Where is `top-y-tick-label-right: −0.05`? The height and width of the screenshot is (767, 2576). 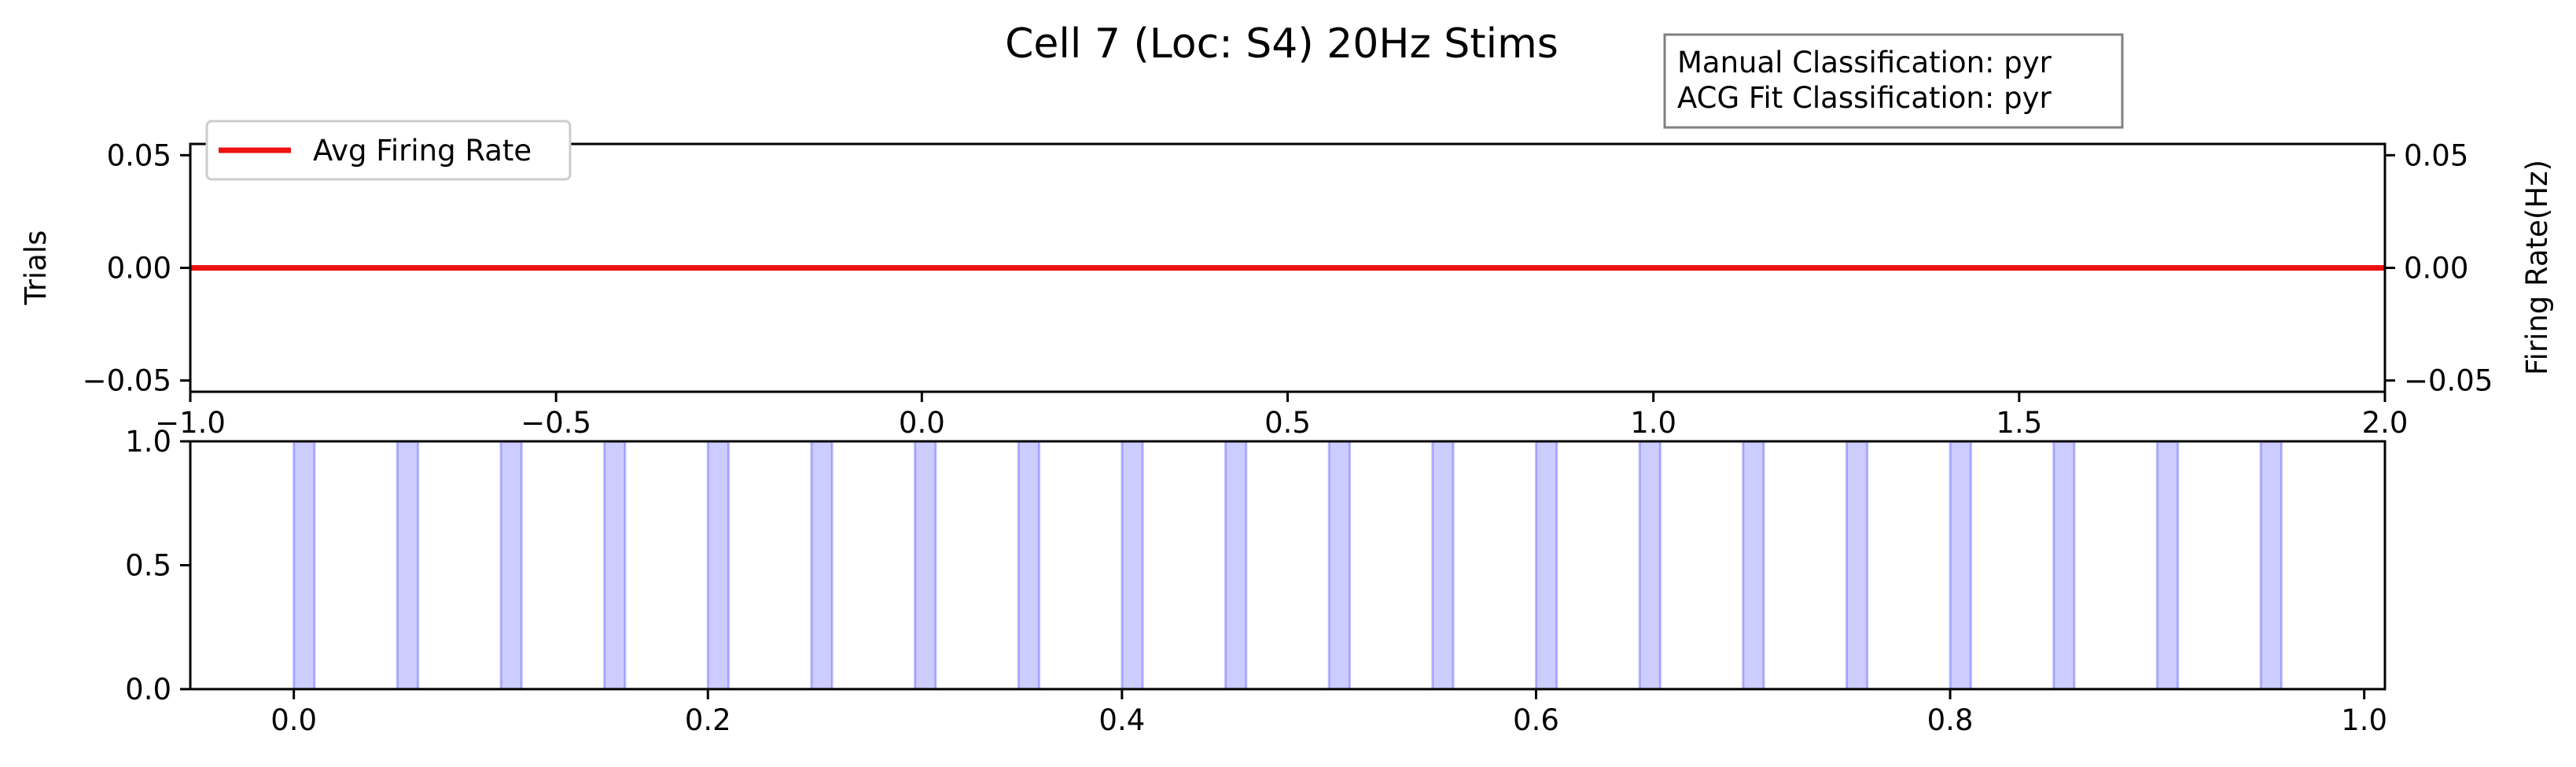 top-y-tick-label-right: −0.05 is located at coordinates (2448, 381).